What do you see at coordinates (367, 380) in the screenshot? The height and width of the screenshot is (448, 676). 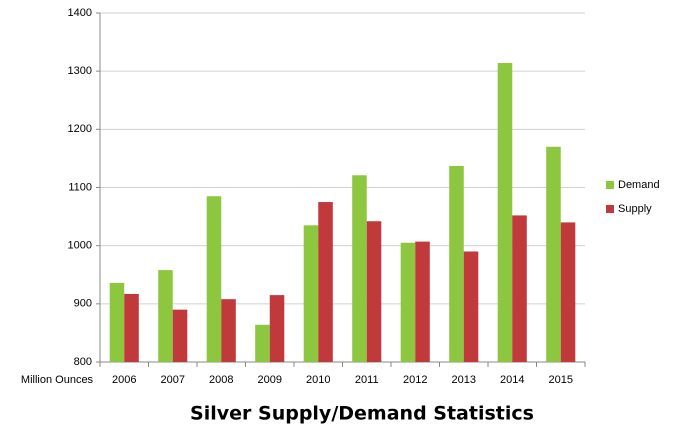 I see `x-tick-label: 2011` at bounding box center [367, 380].